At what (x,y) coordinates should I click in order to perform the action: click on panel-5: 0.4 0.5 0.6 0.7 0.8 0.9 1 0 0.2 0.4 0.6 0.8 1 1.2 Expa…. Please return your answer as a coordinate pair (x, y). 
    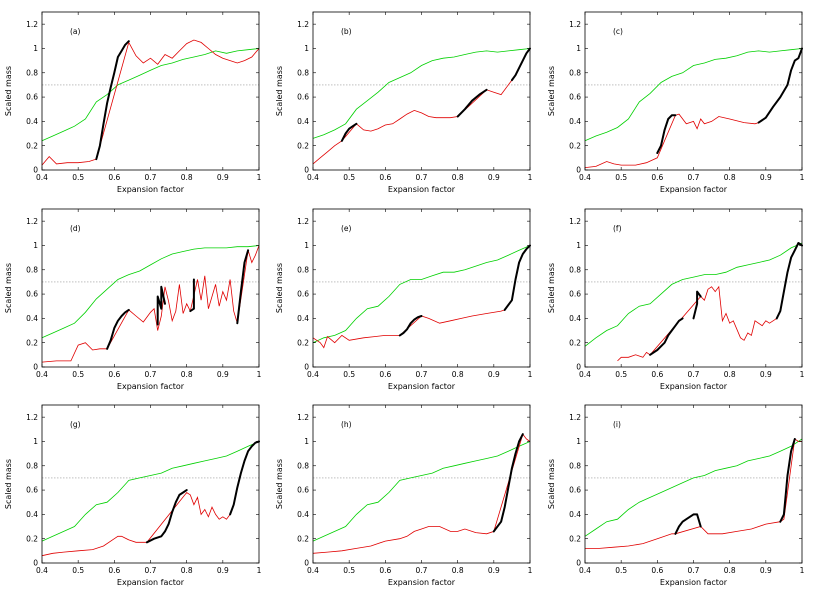
    Looking at the image, I should click on (676, 299).